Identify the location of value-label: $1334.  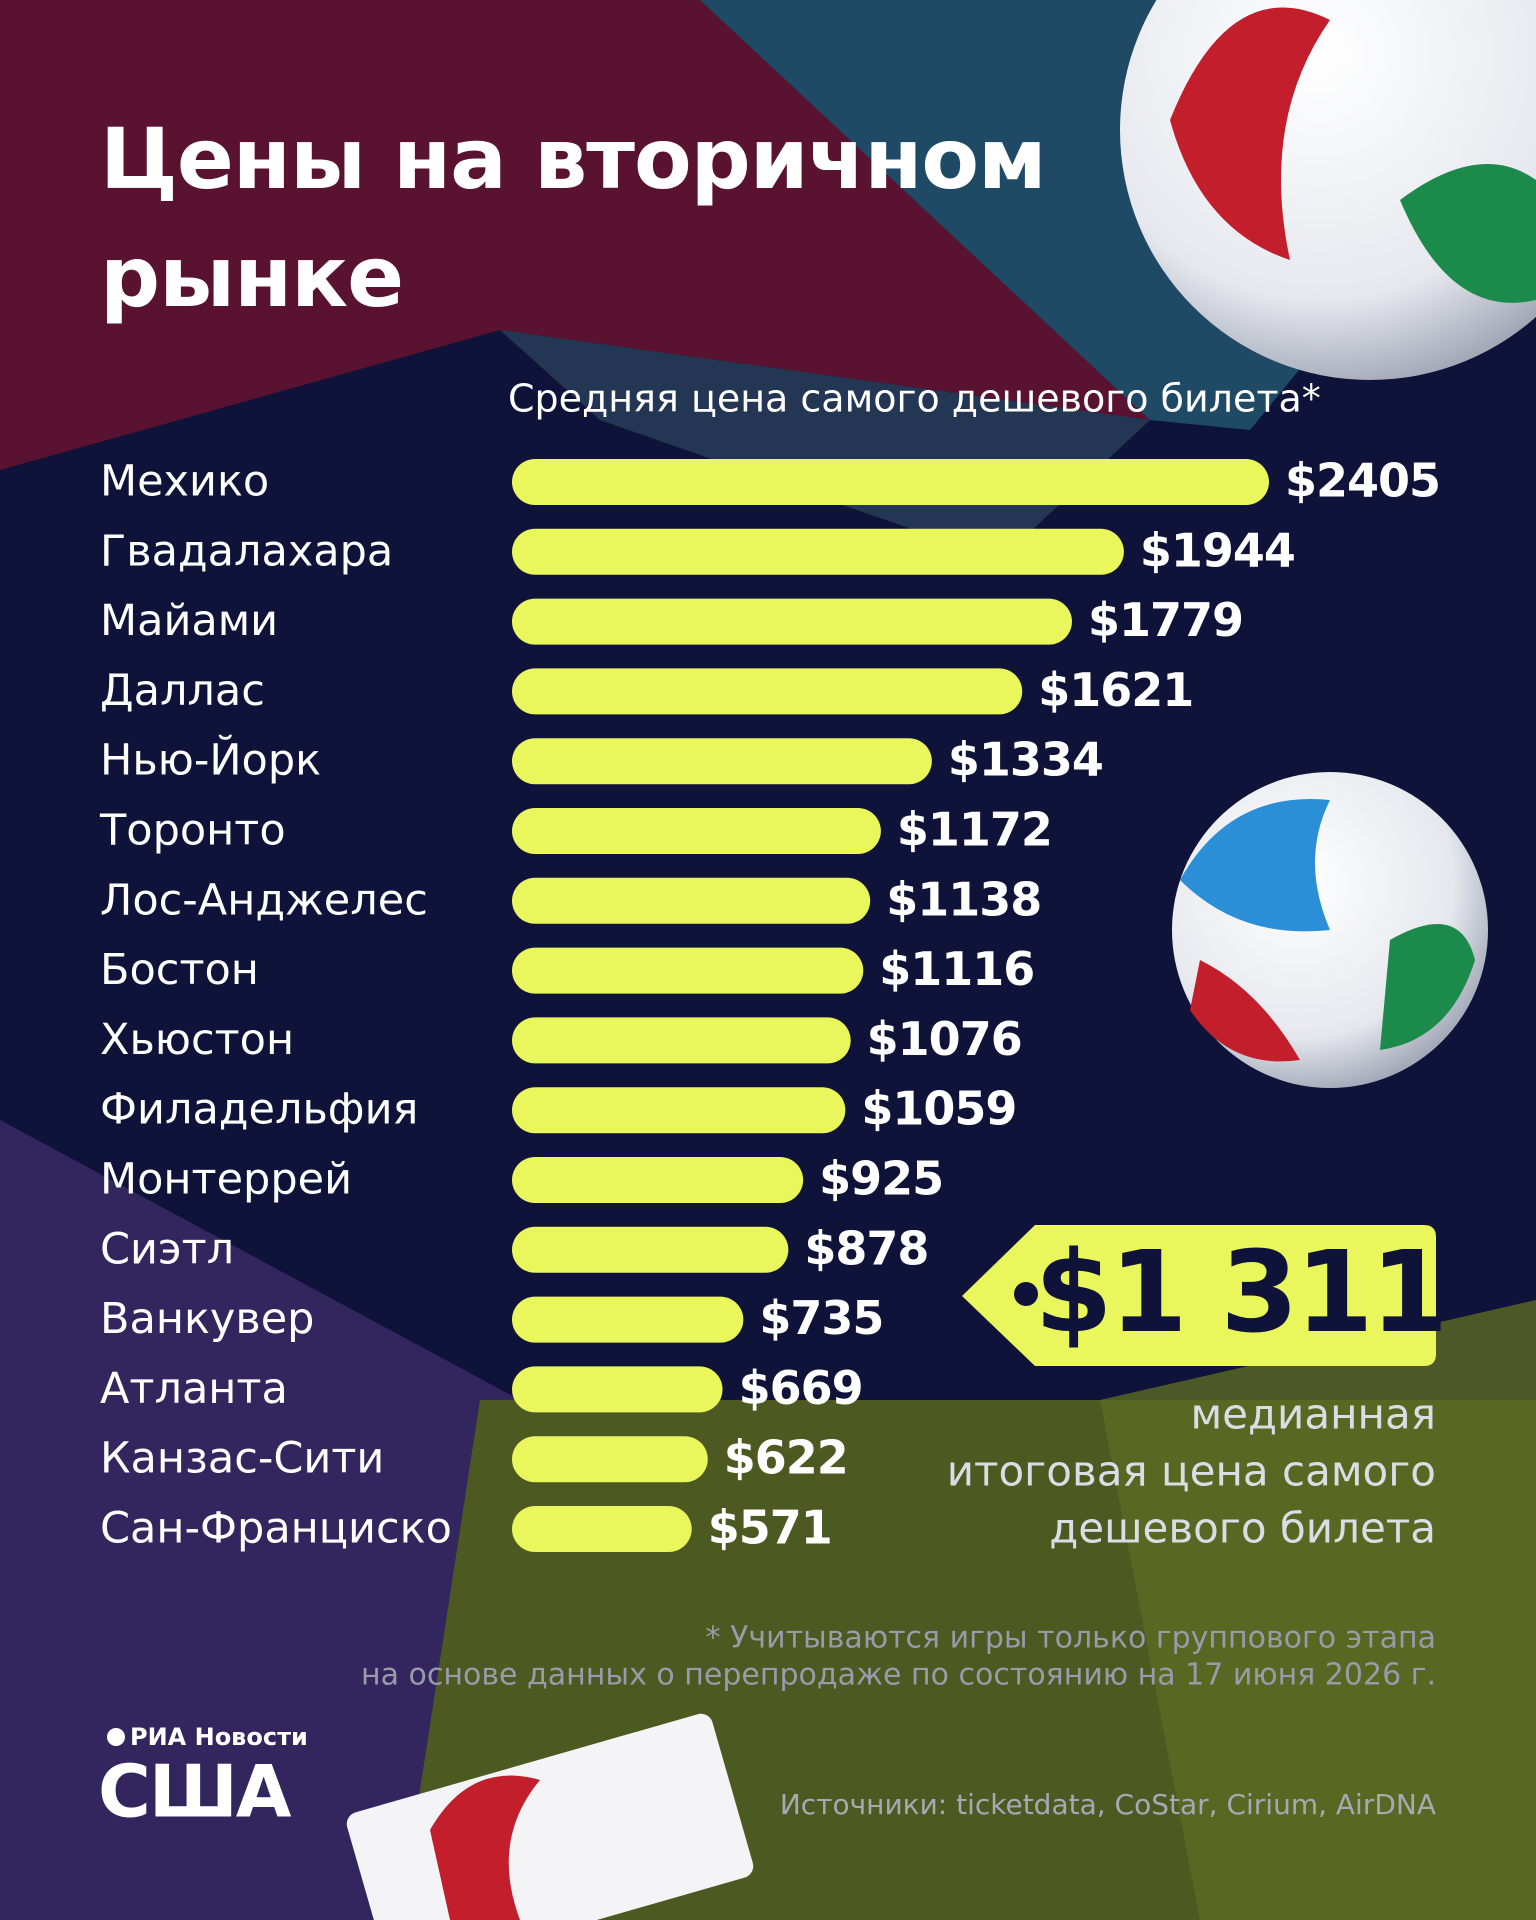
(1025, 760).